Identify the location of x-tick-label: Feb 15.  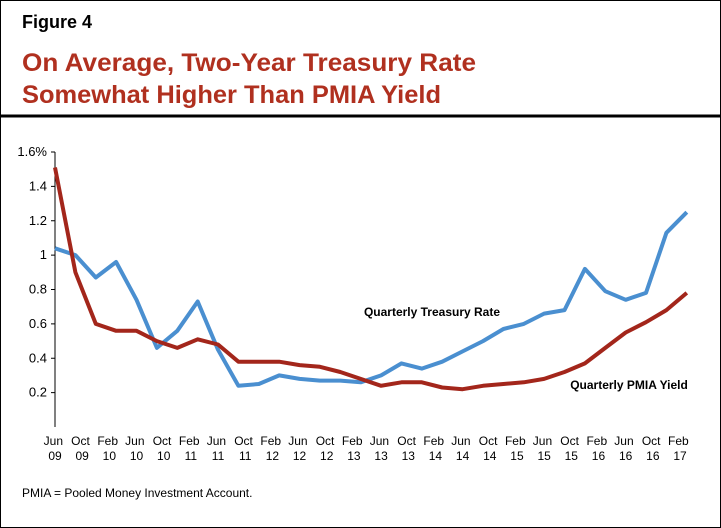
(517, 448).